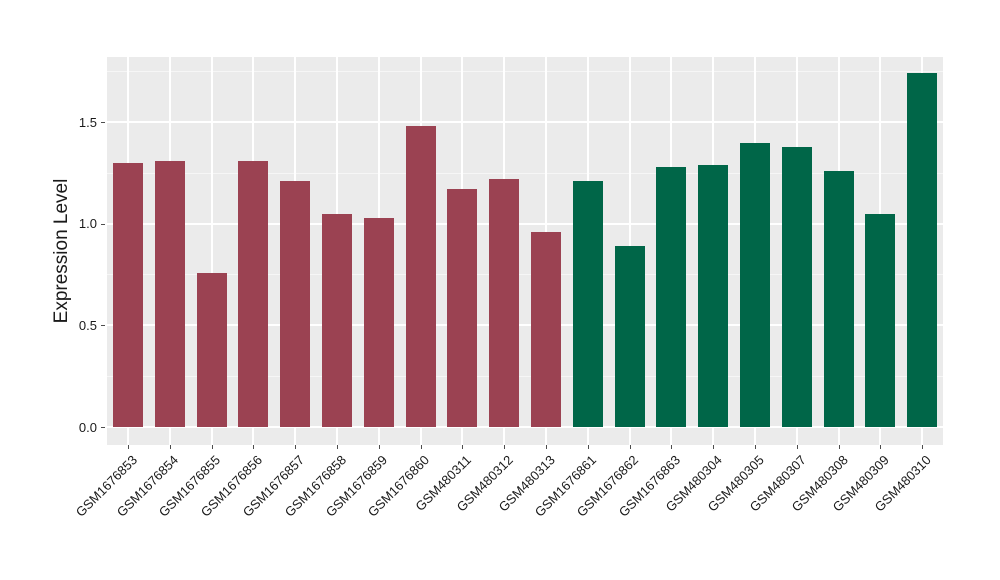 The width and height of the screenshot is (1000, 580). Describe the element at coordinates (587, 304) in the screenshot. I see `bar-GSM1676861` at that location.